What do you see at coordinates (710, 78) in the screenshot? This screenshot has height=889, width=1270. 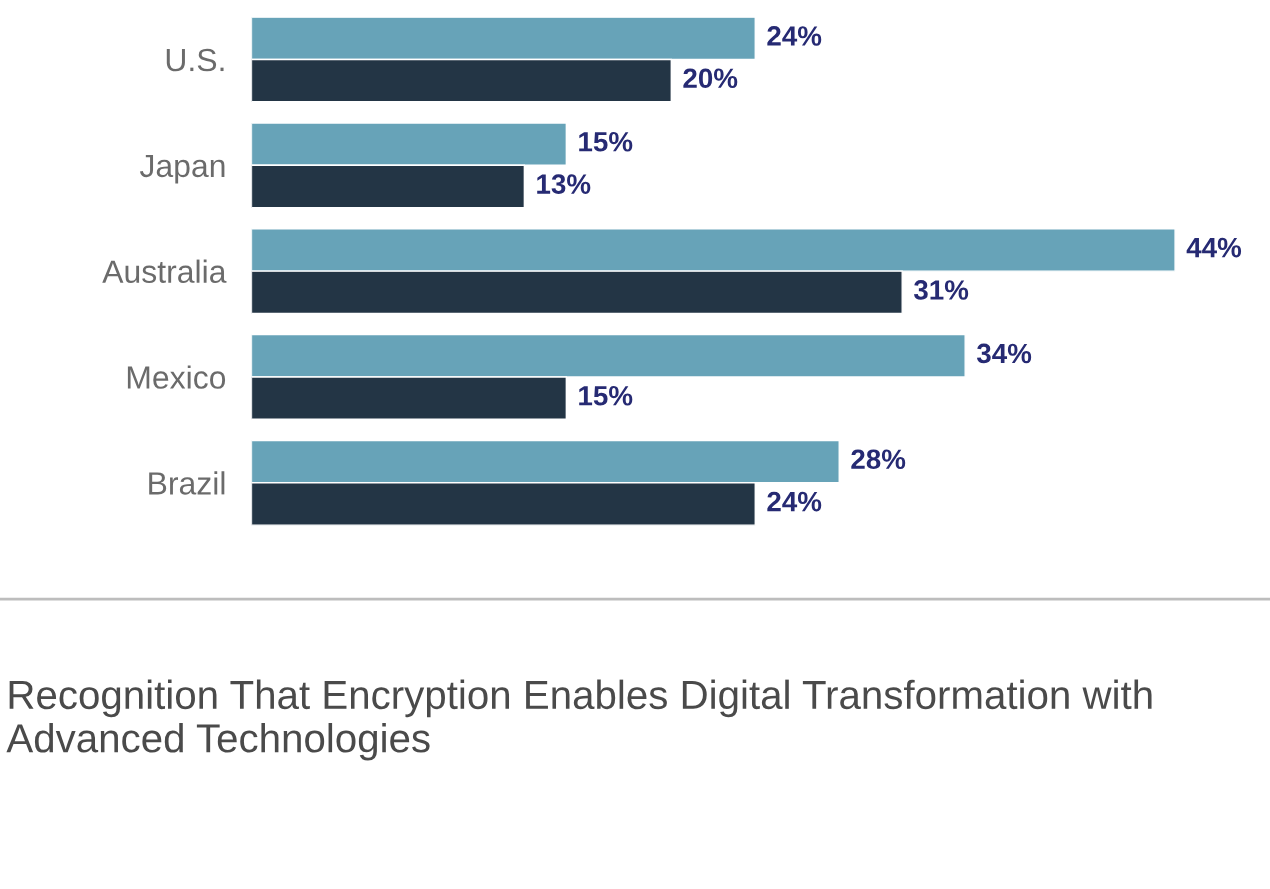 I see `data-label: 20%` at bounding box center [710, 78].